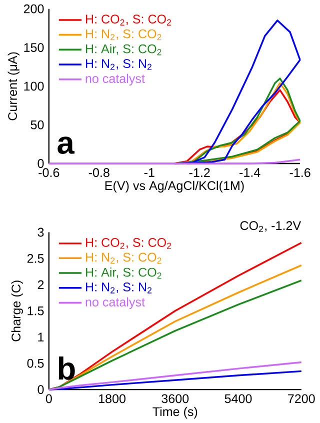 Image resolution: width=320 pixels, height=423 pixels. I want to click on x-tick-label: 5400, so click(238, 399).